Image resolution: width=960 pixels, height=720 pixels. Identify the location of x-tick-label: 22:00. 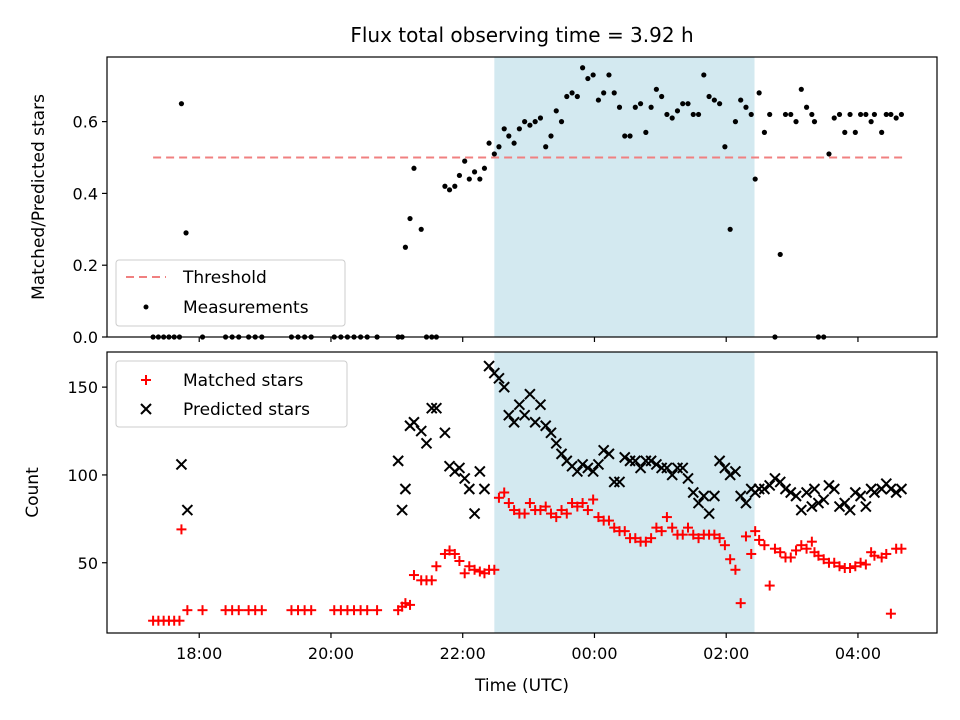
(463, 653).